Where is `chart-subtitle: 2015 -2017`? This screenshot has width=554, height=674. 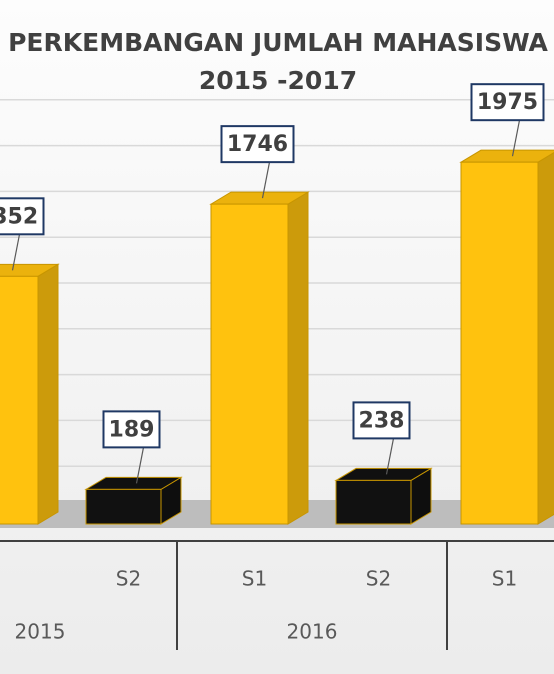 chart-subtitle: 2015 -2017 is located at coordinates (278, 80).